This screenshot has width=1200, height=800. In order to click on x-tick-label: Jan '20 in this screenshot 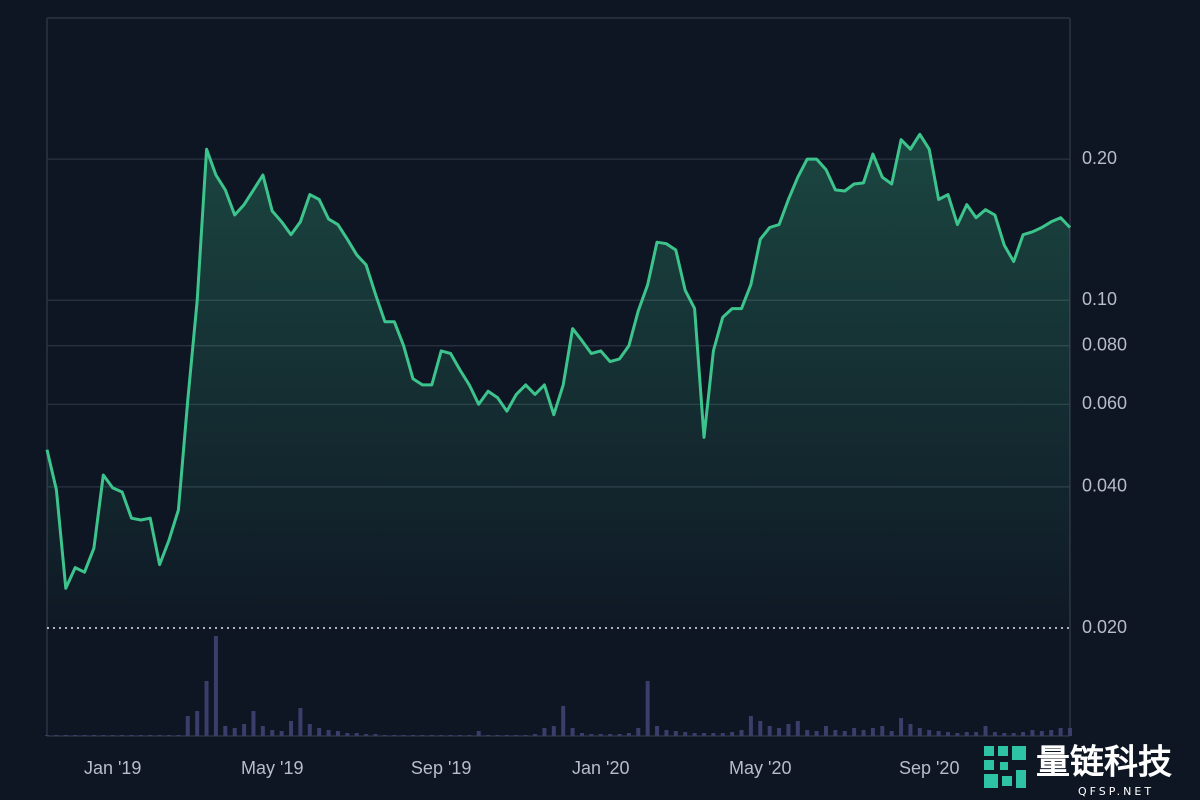, I will do `click(600, 768)`.